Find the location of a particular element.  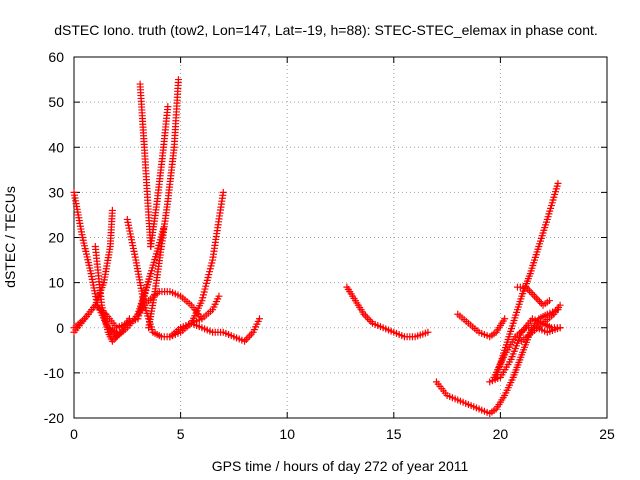

y-tick-label: 60 is located at coordinates (56, 57).